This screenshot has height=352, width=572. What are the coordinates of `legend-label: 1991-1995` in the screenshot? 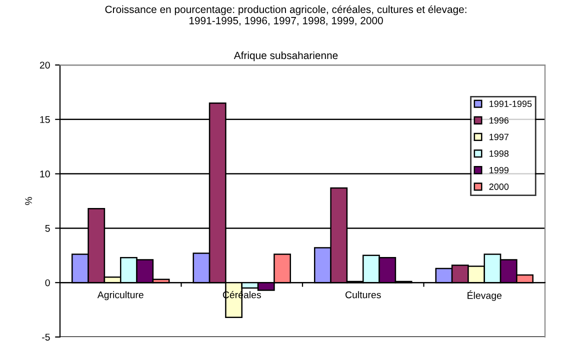 It's located at (511, 104).